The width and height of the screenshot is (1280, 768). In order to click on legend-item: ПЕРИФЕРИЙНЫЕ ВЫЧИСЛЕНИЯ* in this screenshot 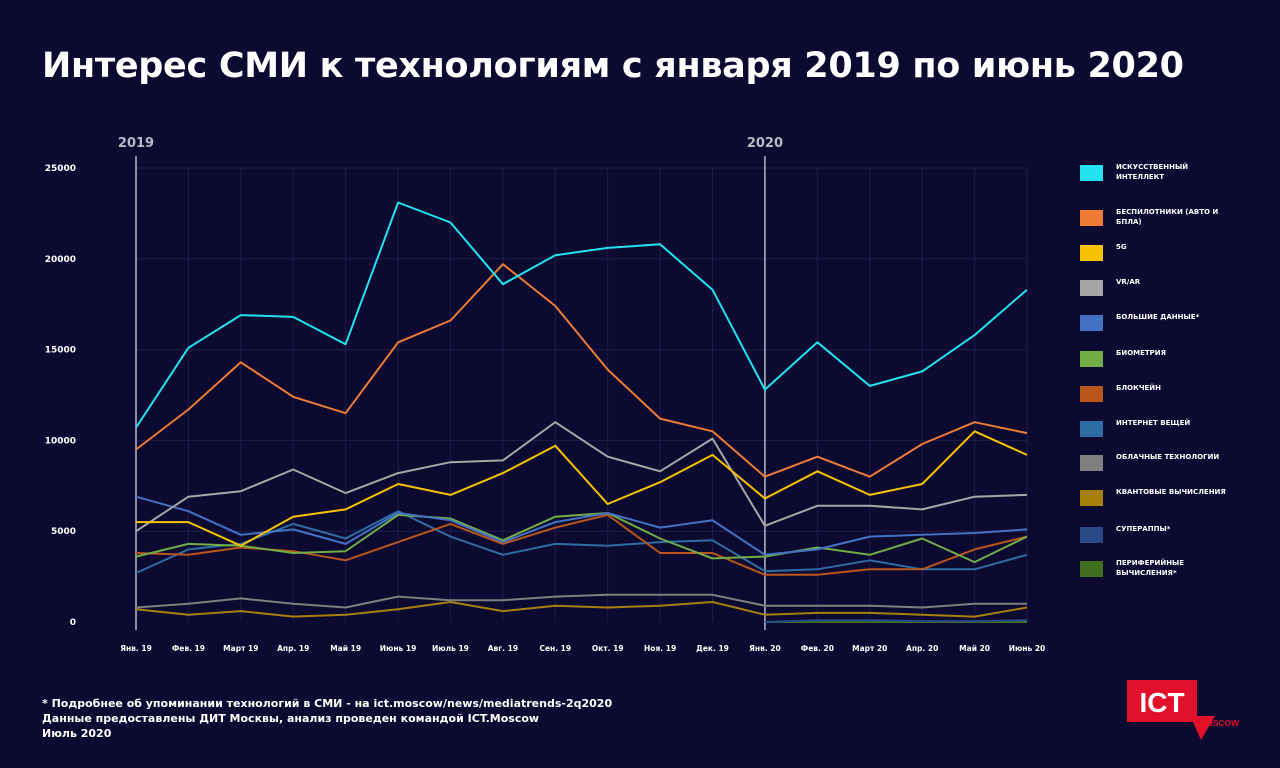, I will do `click(1158, 568)`.